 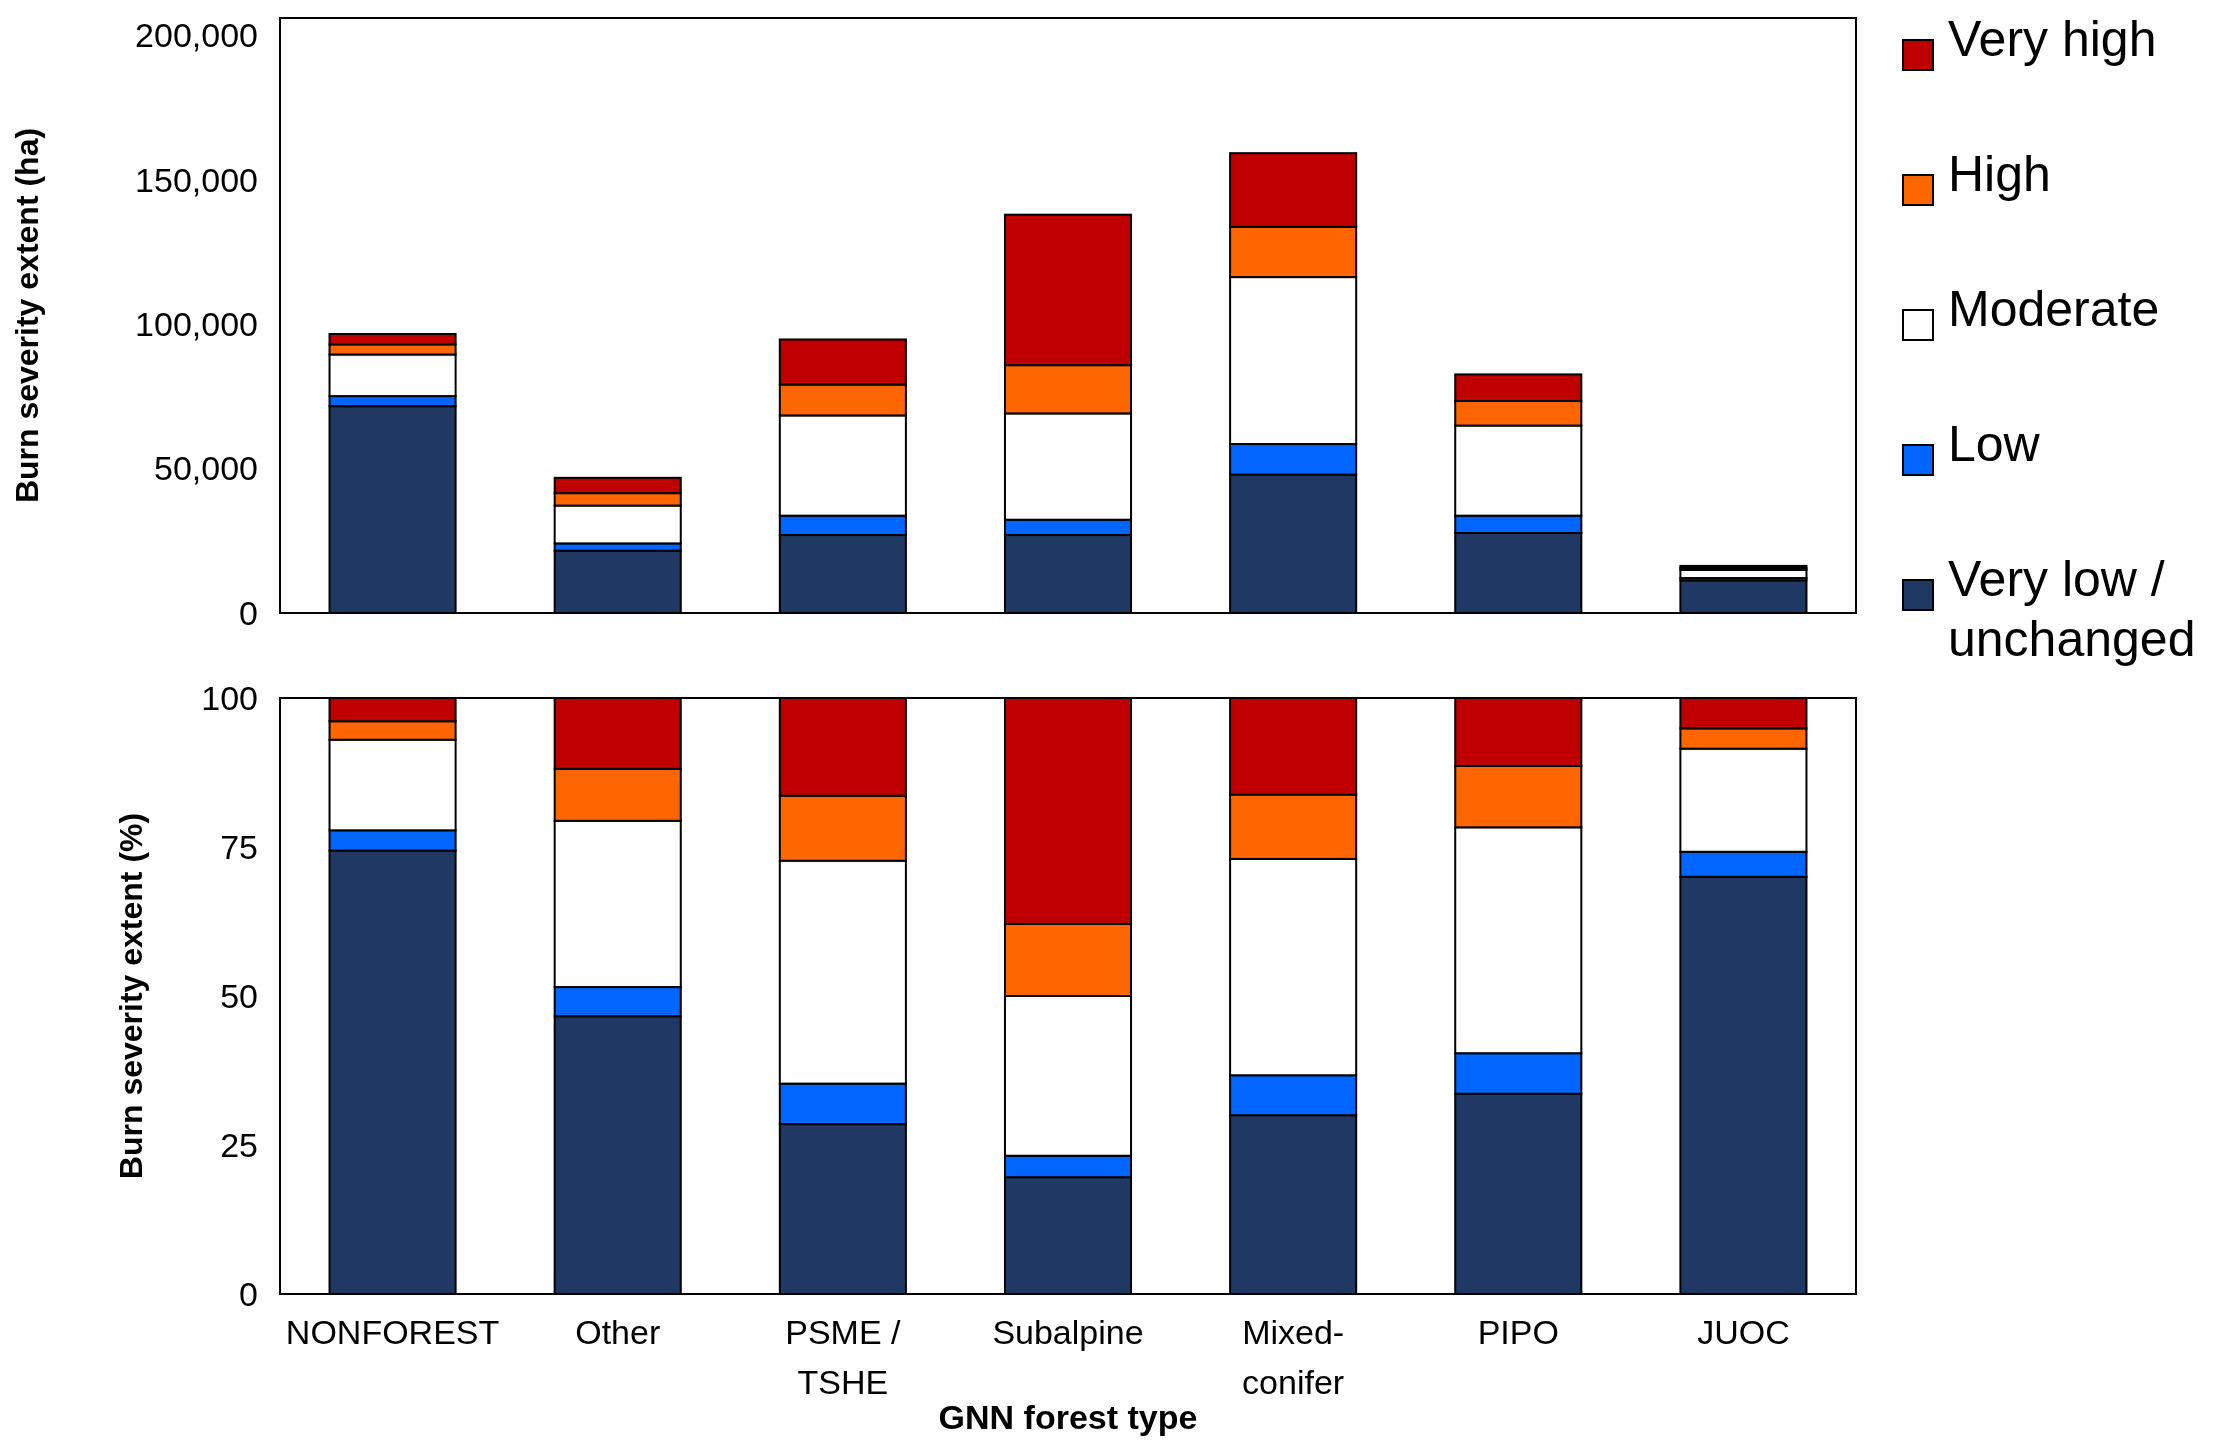 What do you see at coordinates (1068, 1332) in the screenshot?
I see `x-tick-label: Subalpine` at bounding box center [1068, 1332].